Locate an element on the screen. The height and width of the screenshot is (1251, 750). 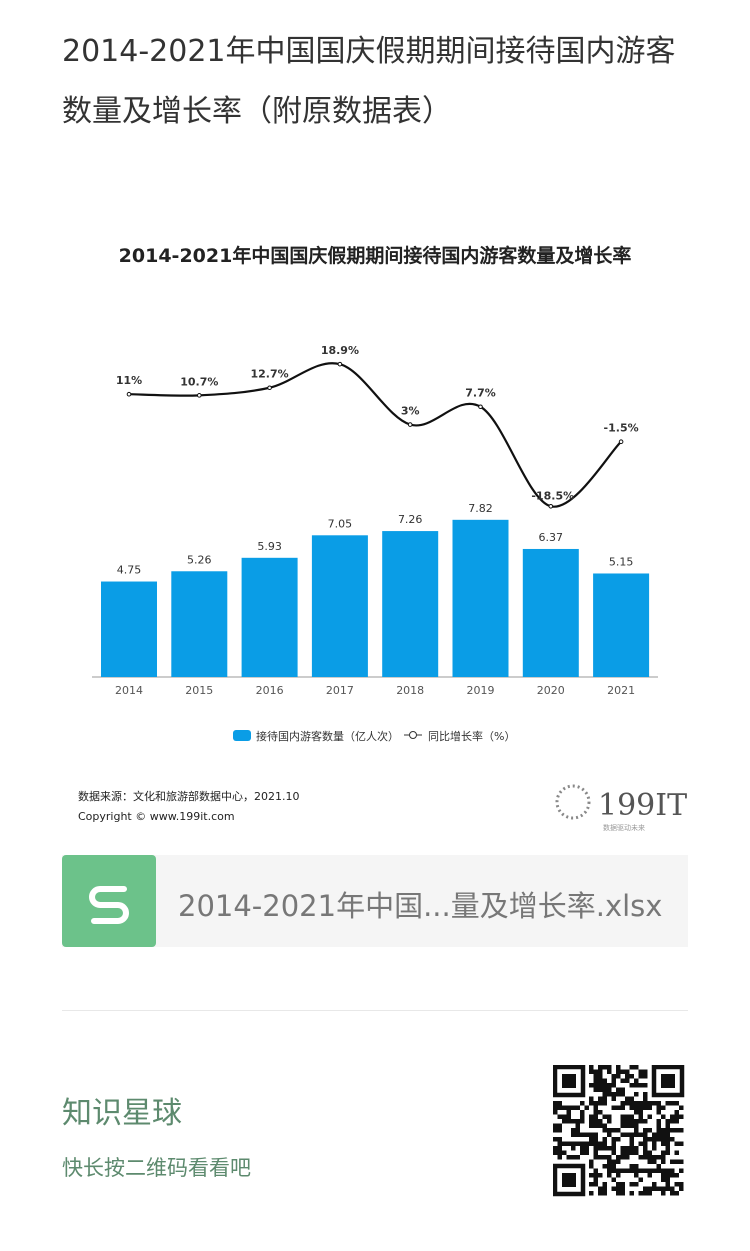
growth-label-2017: 18.9% is located at coordinates (340, 350).